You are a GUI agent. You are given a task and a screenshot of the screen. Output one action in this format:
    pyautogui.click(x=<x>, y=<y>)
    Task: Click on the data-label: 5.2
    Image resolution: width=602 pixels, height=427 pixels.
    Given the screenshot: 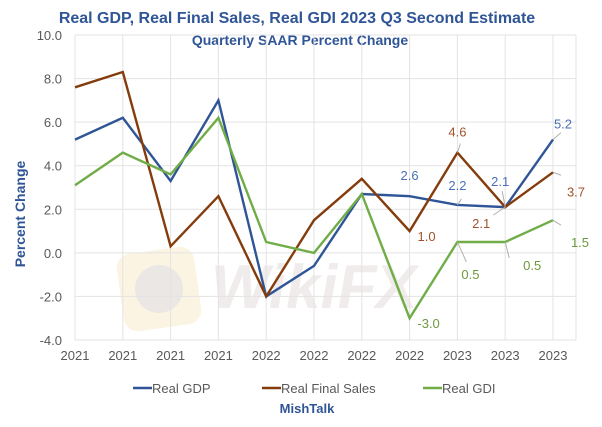 What is the action you would take?
    pyautogui.click(x=563, y=124)
    